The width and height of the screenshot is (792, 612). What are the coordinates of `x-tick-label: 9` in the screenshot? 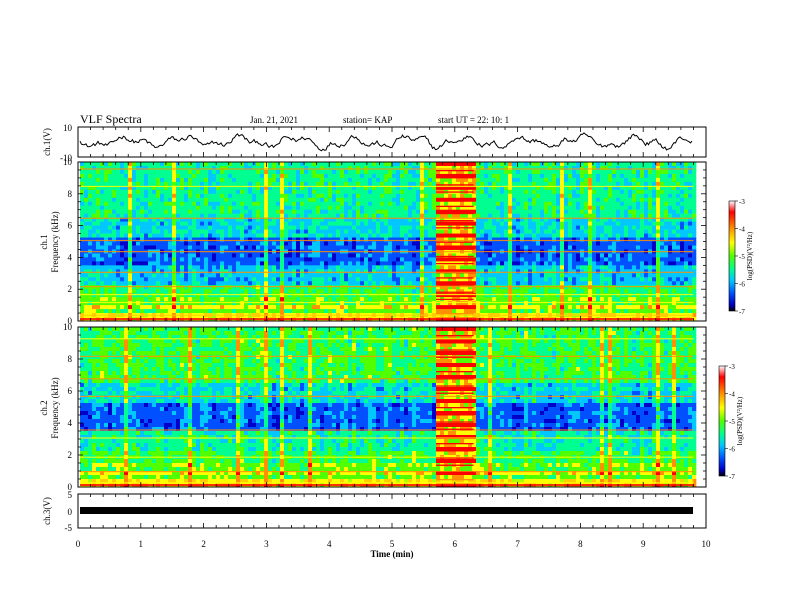 It's located at (643, 544).